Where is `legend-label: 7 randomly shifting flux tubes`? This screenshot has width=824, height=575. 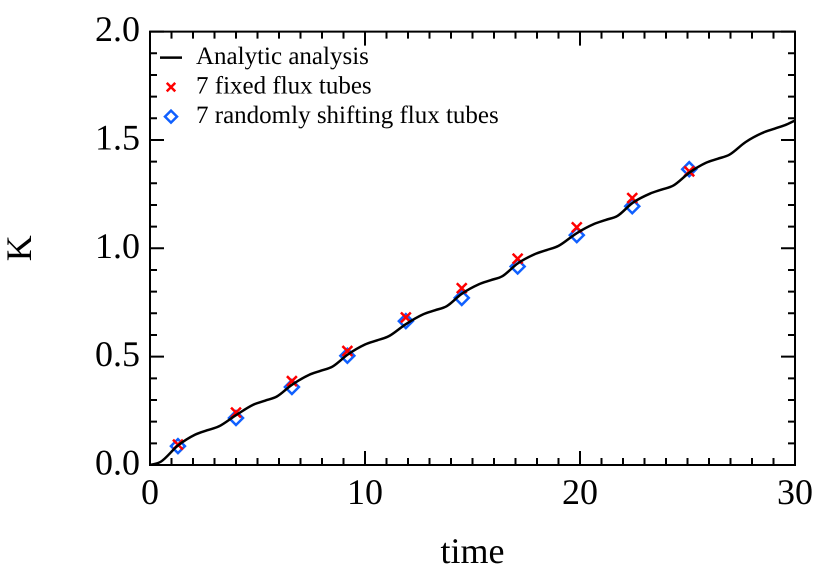
legend-label: 7 randomly shifting flux tubes is located at coordinates (347, 116).